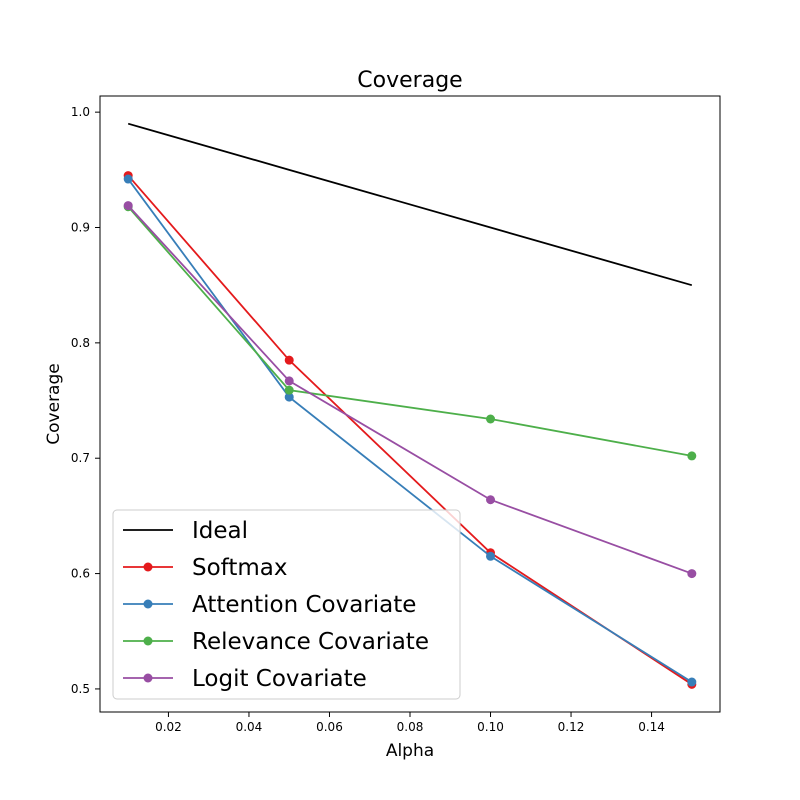 Image resolution: width=800 pixels, height=800 pixels. Describe the element at coordinates (80, 228) in the screenshot. I see `y-tick-label: 0.9` at that location.